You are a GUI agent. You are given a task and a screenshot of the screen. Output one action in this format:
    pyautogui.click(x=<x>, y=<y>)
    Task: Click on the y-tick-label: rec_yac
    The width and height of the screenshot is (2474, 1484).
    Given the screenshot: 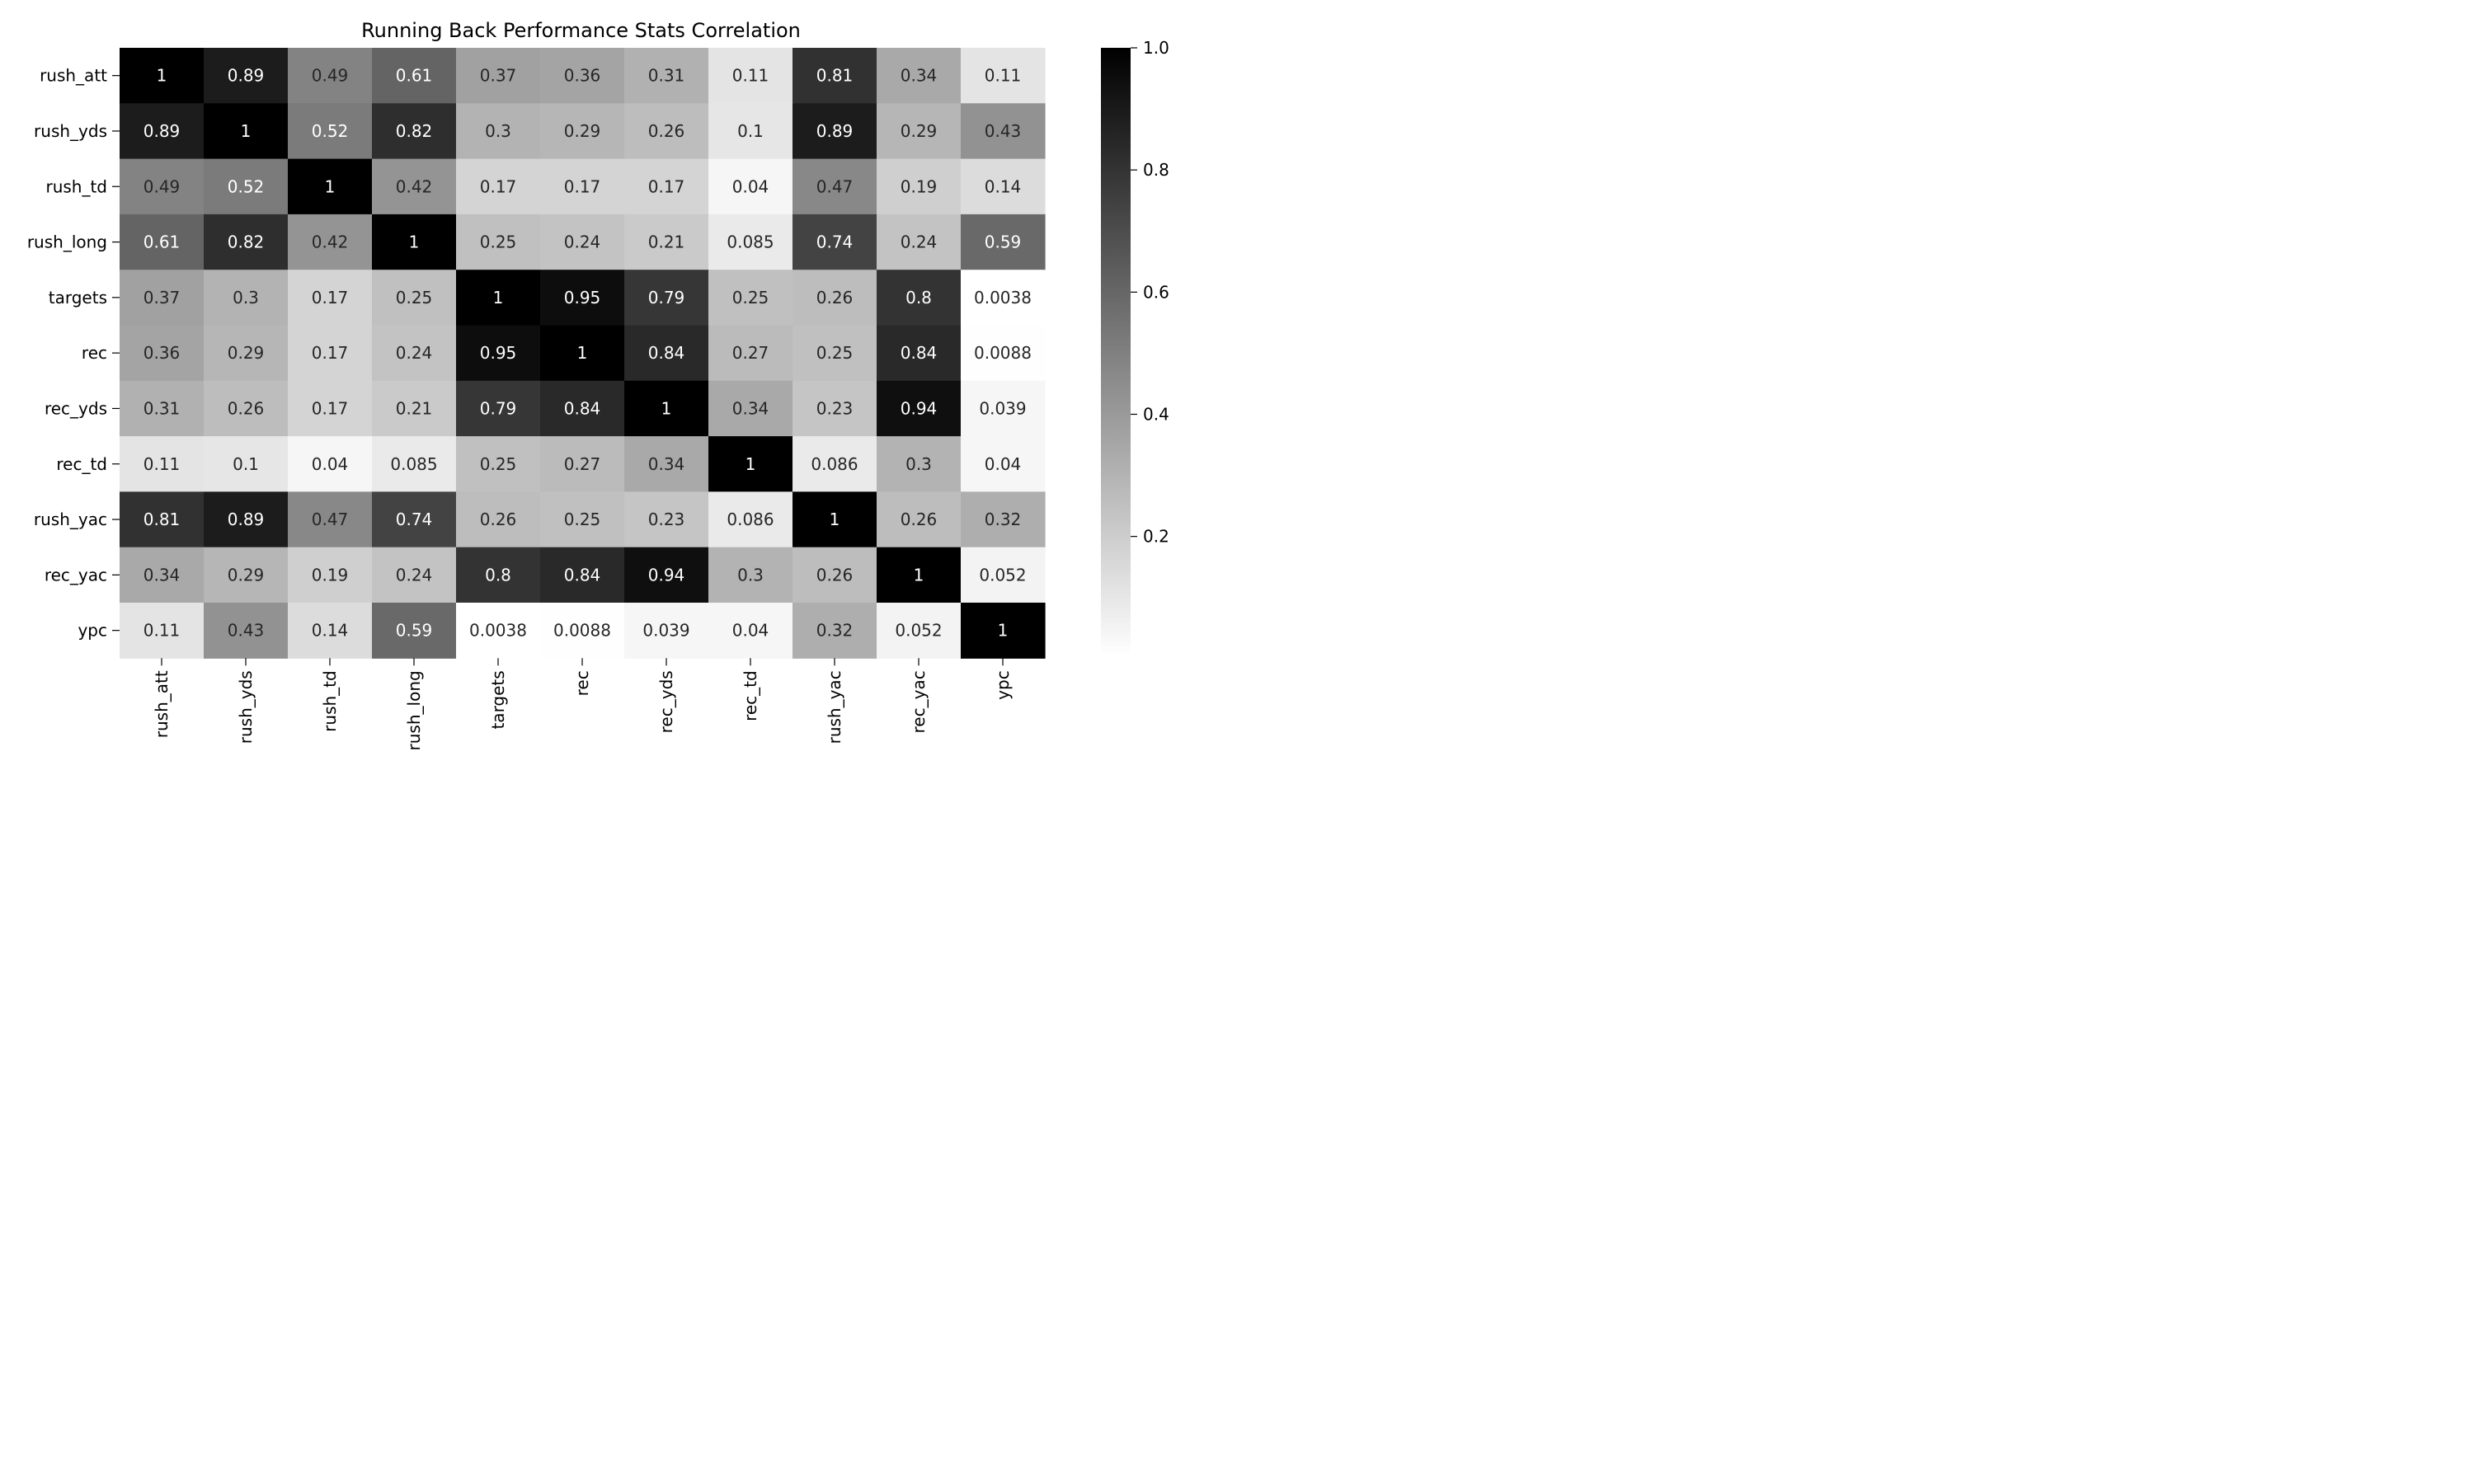 What is the action you would take?
    pyautogui.click(x=76, y=575)
    